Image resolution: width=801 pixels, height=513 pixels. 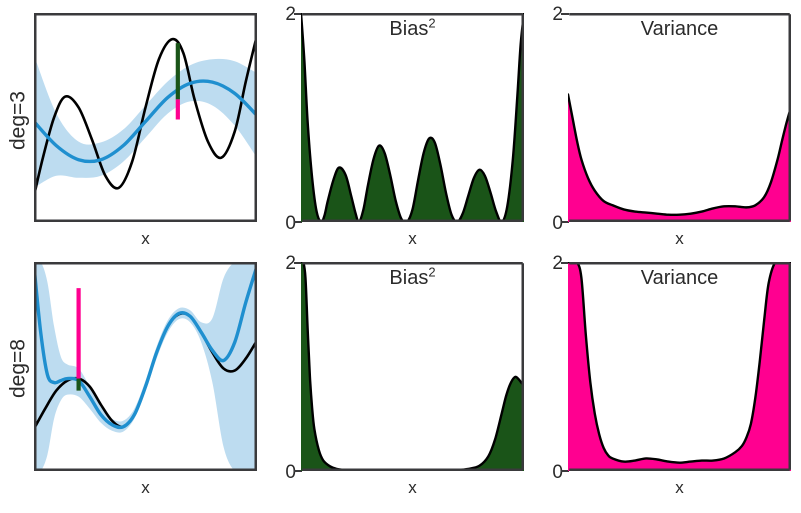 What do you see at coordinates (18, 368) in the screenshot?
I see `row-label-deg8: deg=8` at bounding box center [18, 368].